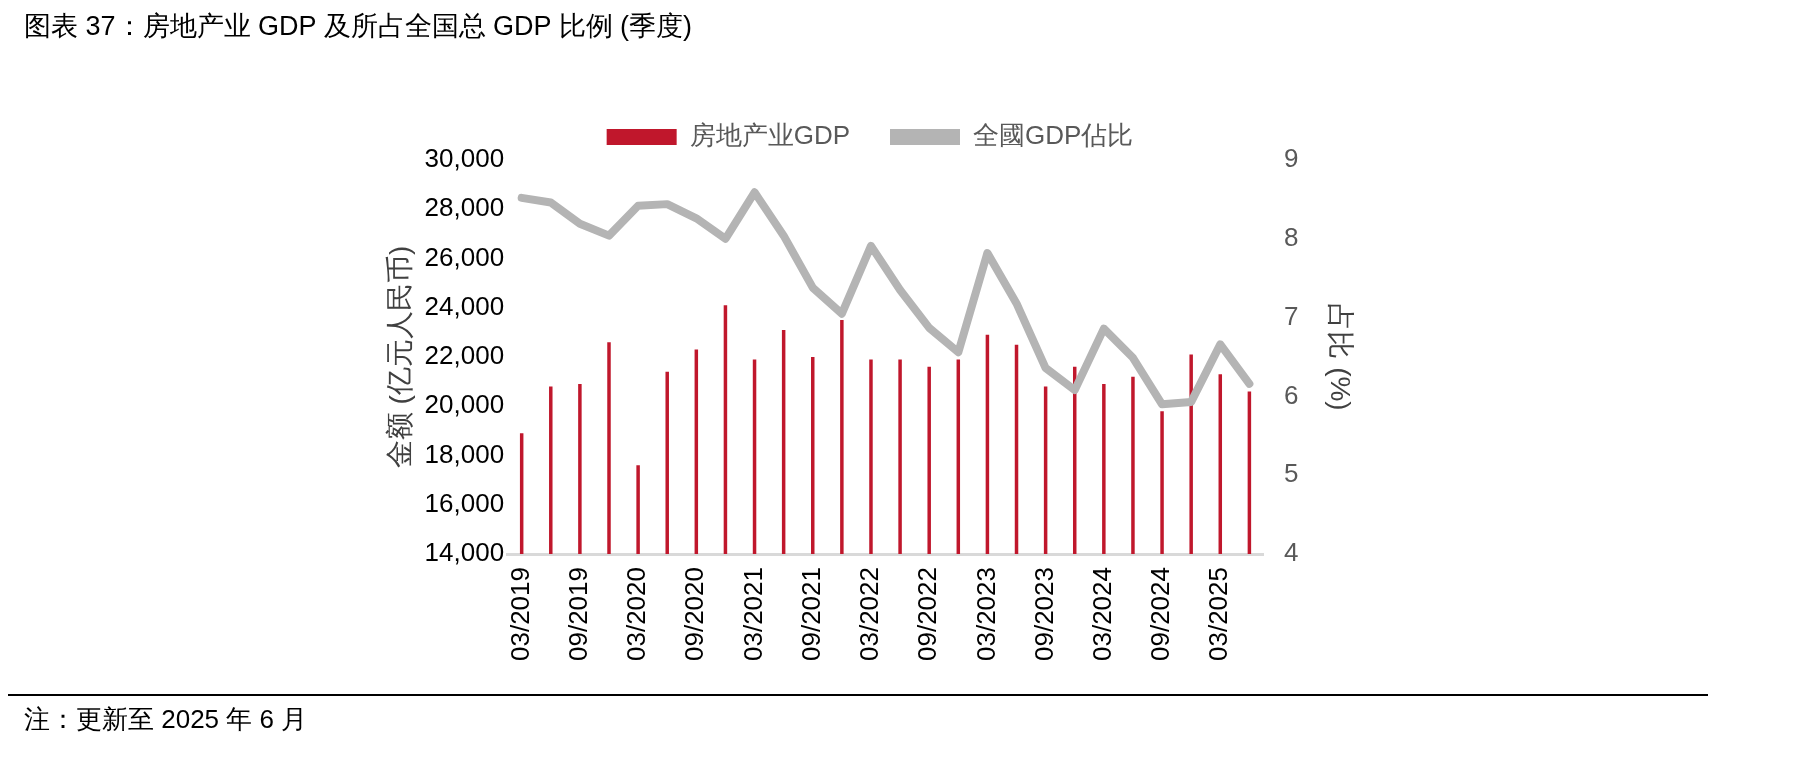 This screenshot has width=1806, height=771. Describe the element at coordinates (927, 614) in the screenshot. I see `x-tick-label: 09/2022` at that location.